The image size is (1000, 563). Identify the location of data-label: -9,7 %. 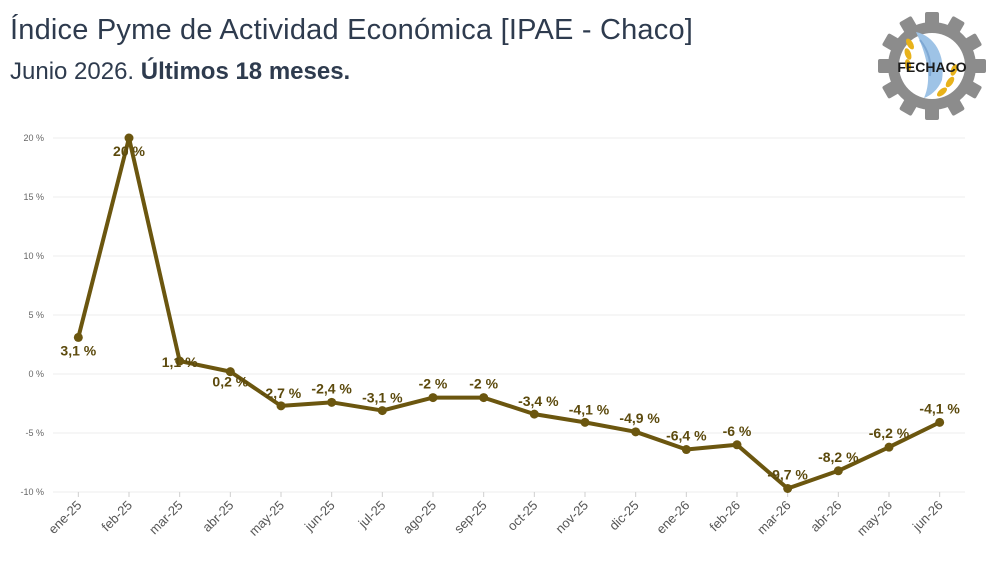
(787, 474).